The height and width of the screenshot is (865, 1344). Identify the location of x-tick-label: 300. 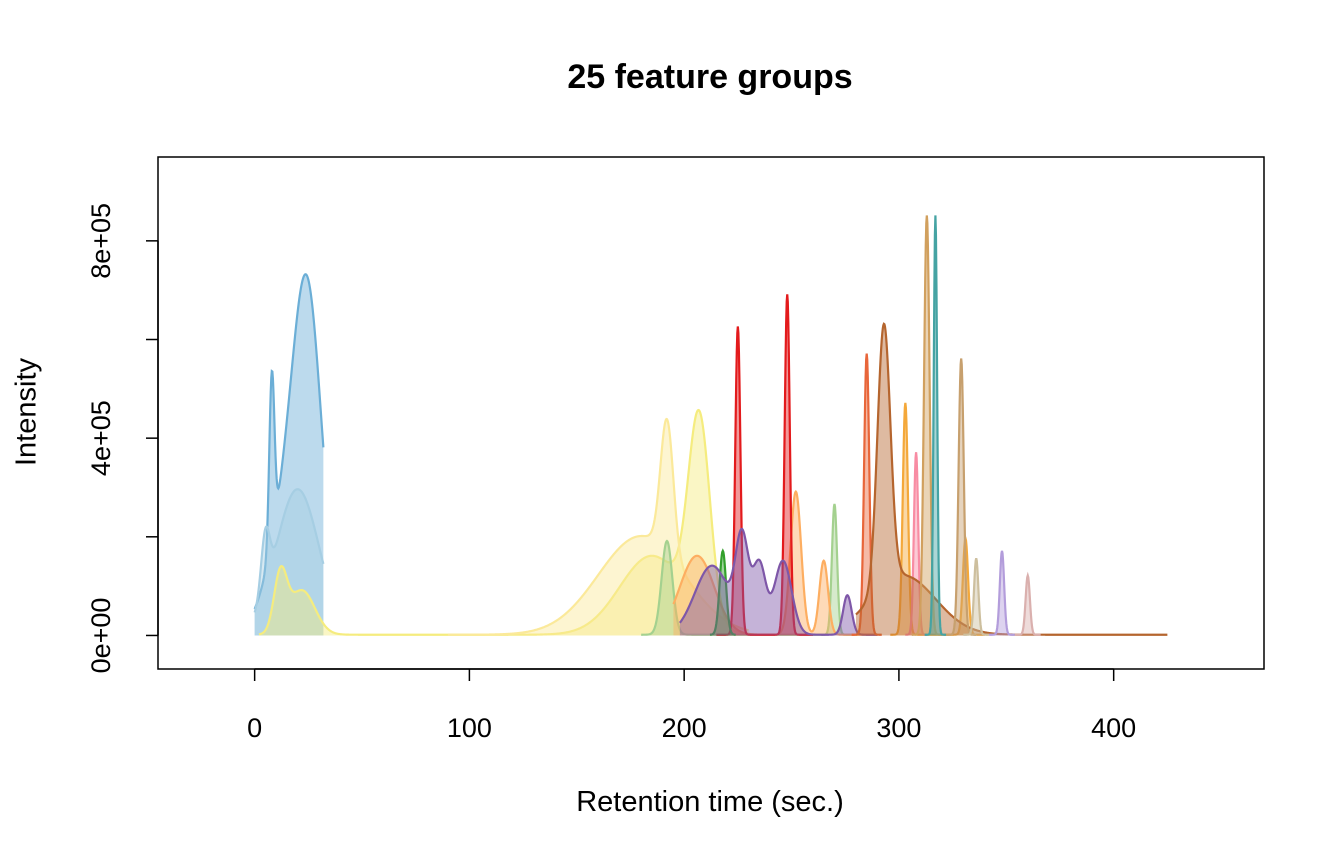
(898, 728).